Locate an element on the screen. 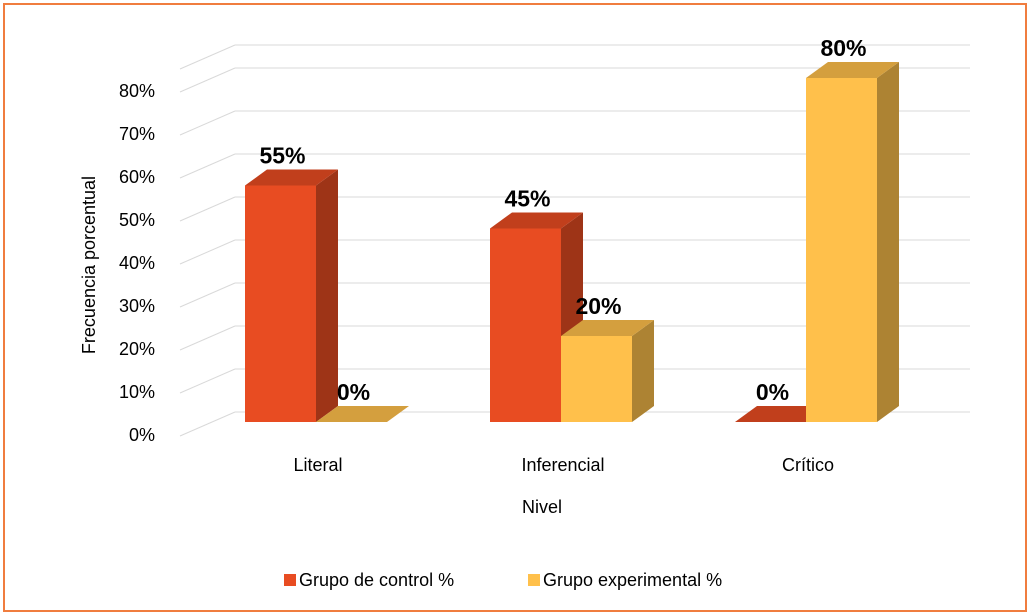 The width and height of the screenshot is (1030, 615). y-axis-title: Frecuencia porcentual is located at coordinates (89, 265).